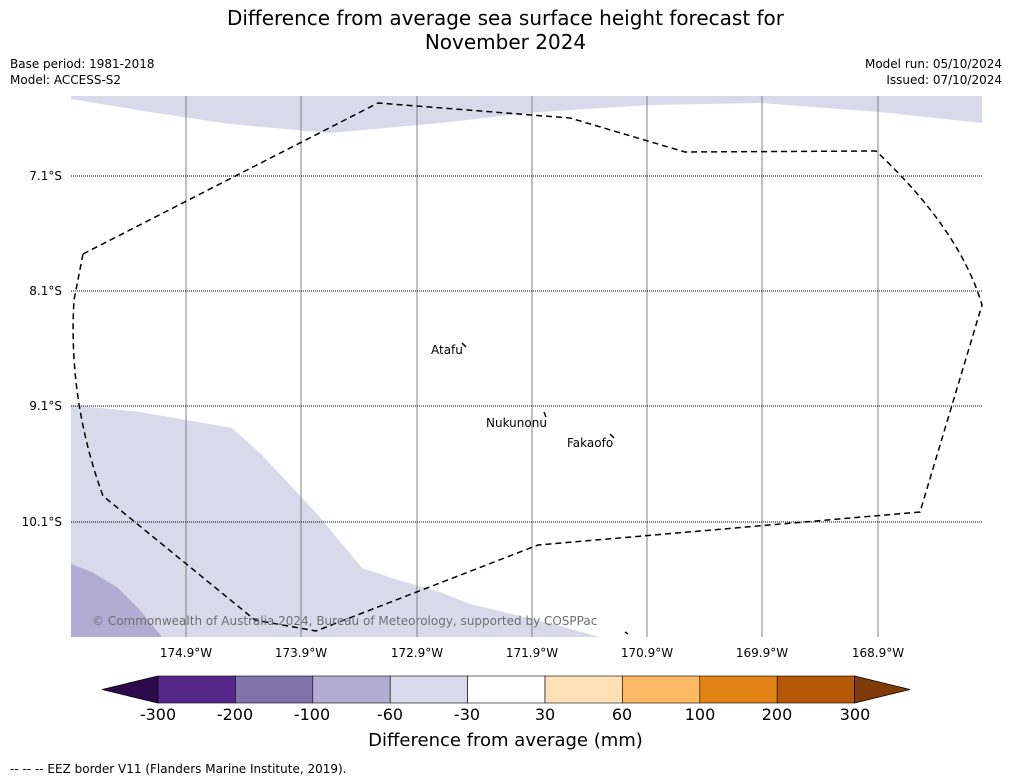 The width and height of the screenshot is (1011, 781). Describe the element at coordinates (66, 80) in the screenshot. I see `model-name: Model: ACCESS-S2` at that location.